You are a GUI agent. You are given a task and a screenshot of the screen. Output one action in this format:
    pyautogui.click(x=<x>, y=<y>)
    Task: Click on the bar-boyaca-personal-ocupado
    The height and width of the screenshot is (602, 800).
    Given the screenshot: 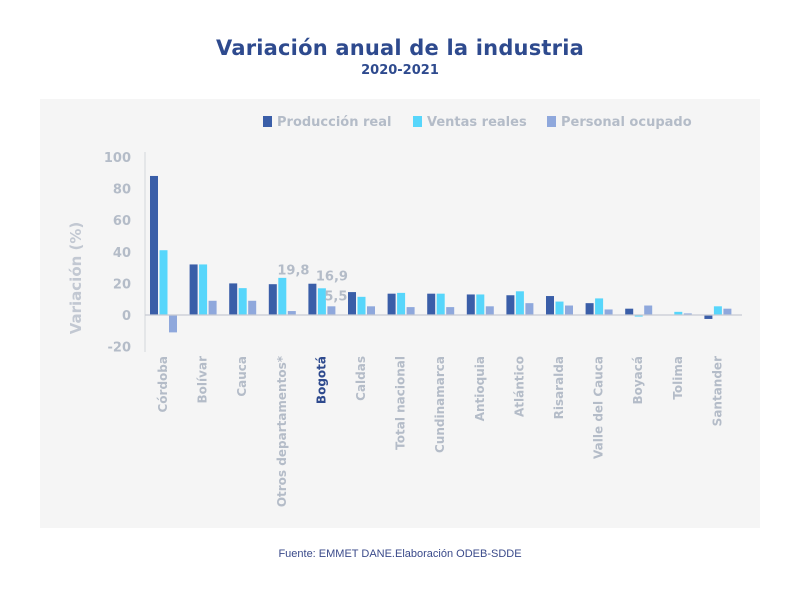 What is the action you would take?
    pyautogui.click(x=648, y=310)
    